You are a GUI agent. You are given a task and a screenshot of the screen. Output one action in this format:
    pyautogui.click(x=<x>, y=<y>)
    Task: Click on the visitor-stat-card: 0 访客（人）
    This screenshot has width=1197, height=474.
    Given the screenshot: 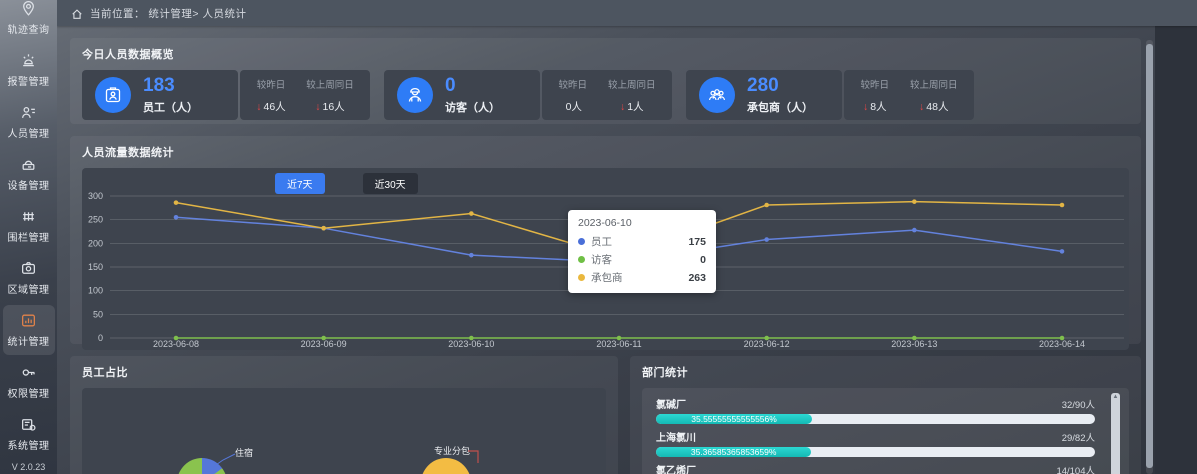 What is the action you would take?
    pyautogui.click(x=462, y=95)
    